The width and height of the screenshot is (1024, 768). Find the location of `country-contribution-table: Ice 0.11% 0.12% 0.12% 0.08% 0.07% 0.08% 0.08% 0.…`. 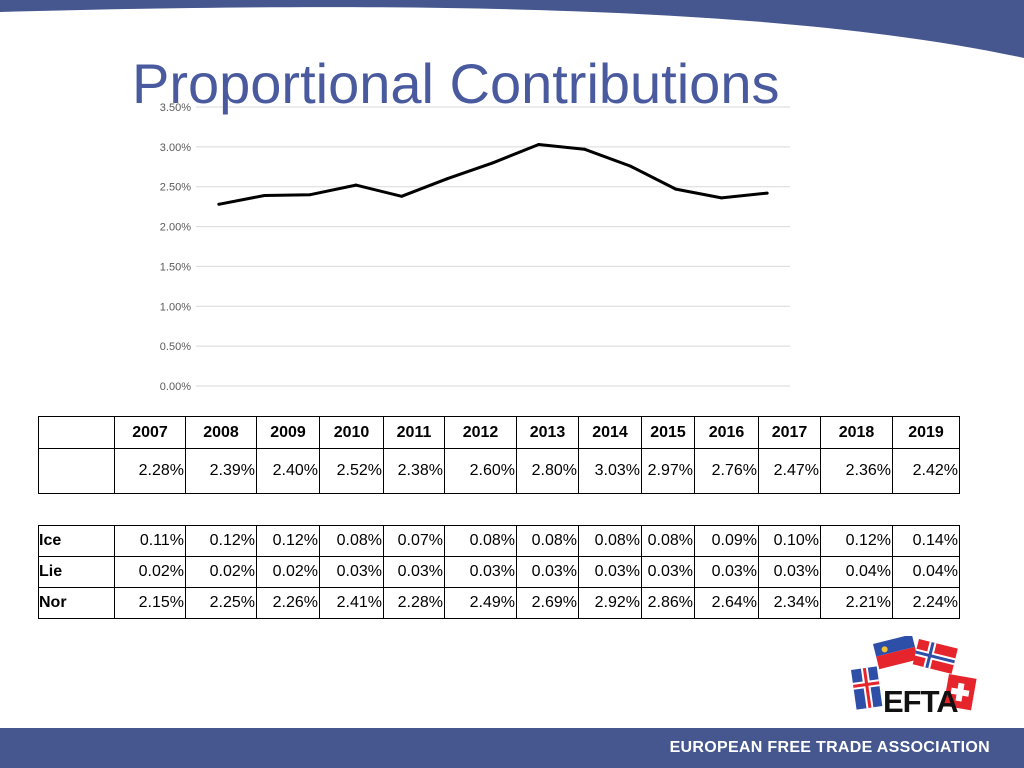

country-contribution-table: Ice 0.11% 0.12% 0.12% 0.08% 0.07% 0.08% 0.08% 0.… is located at coordinates (499, 572).